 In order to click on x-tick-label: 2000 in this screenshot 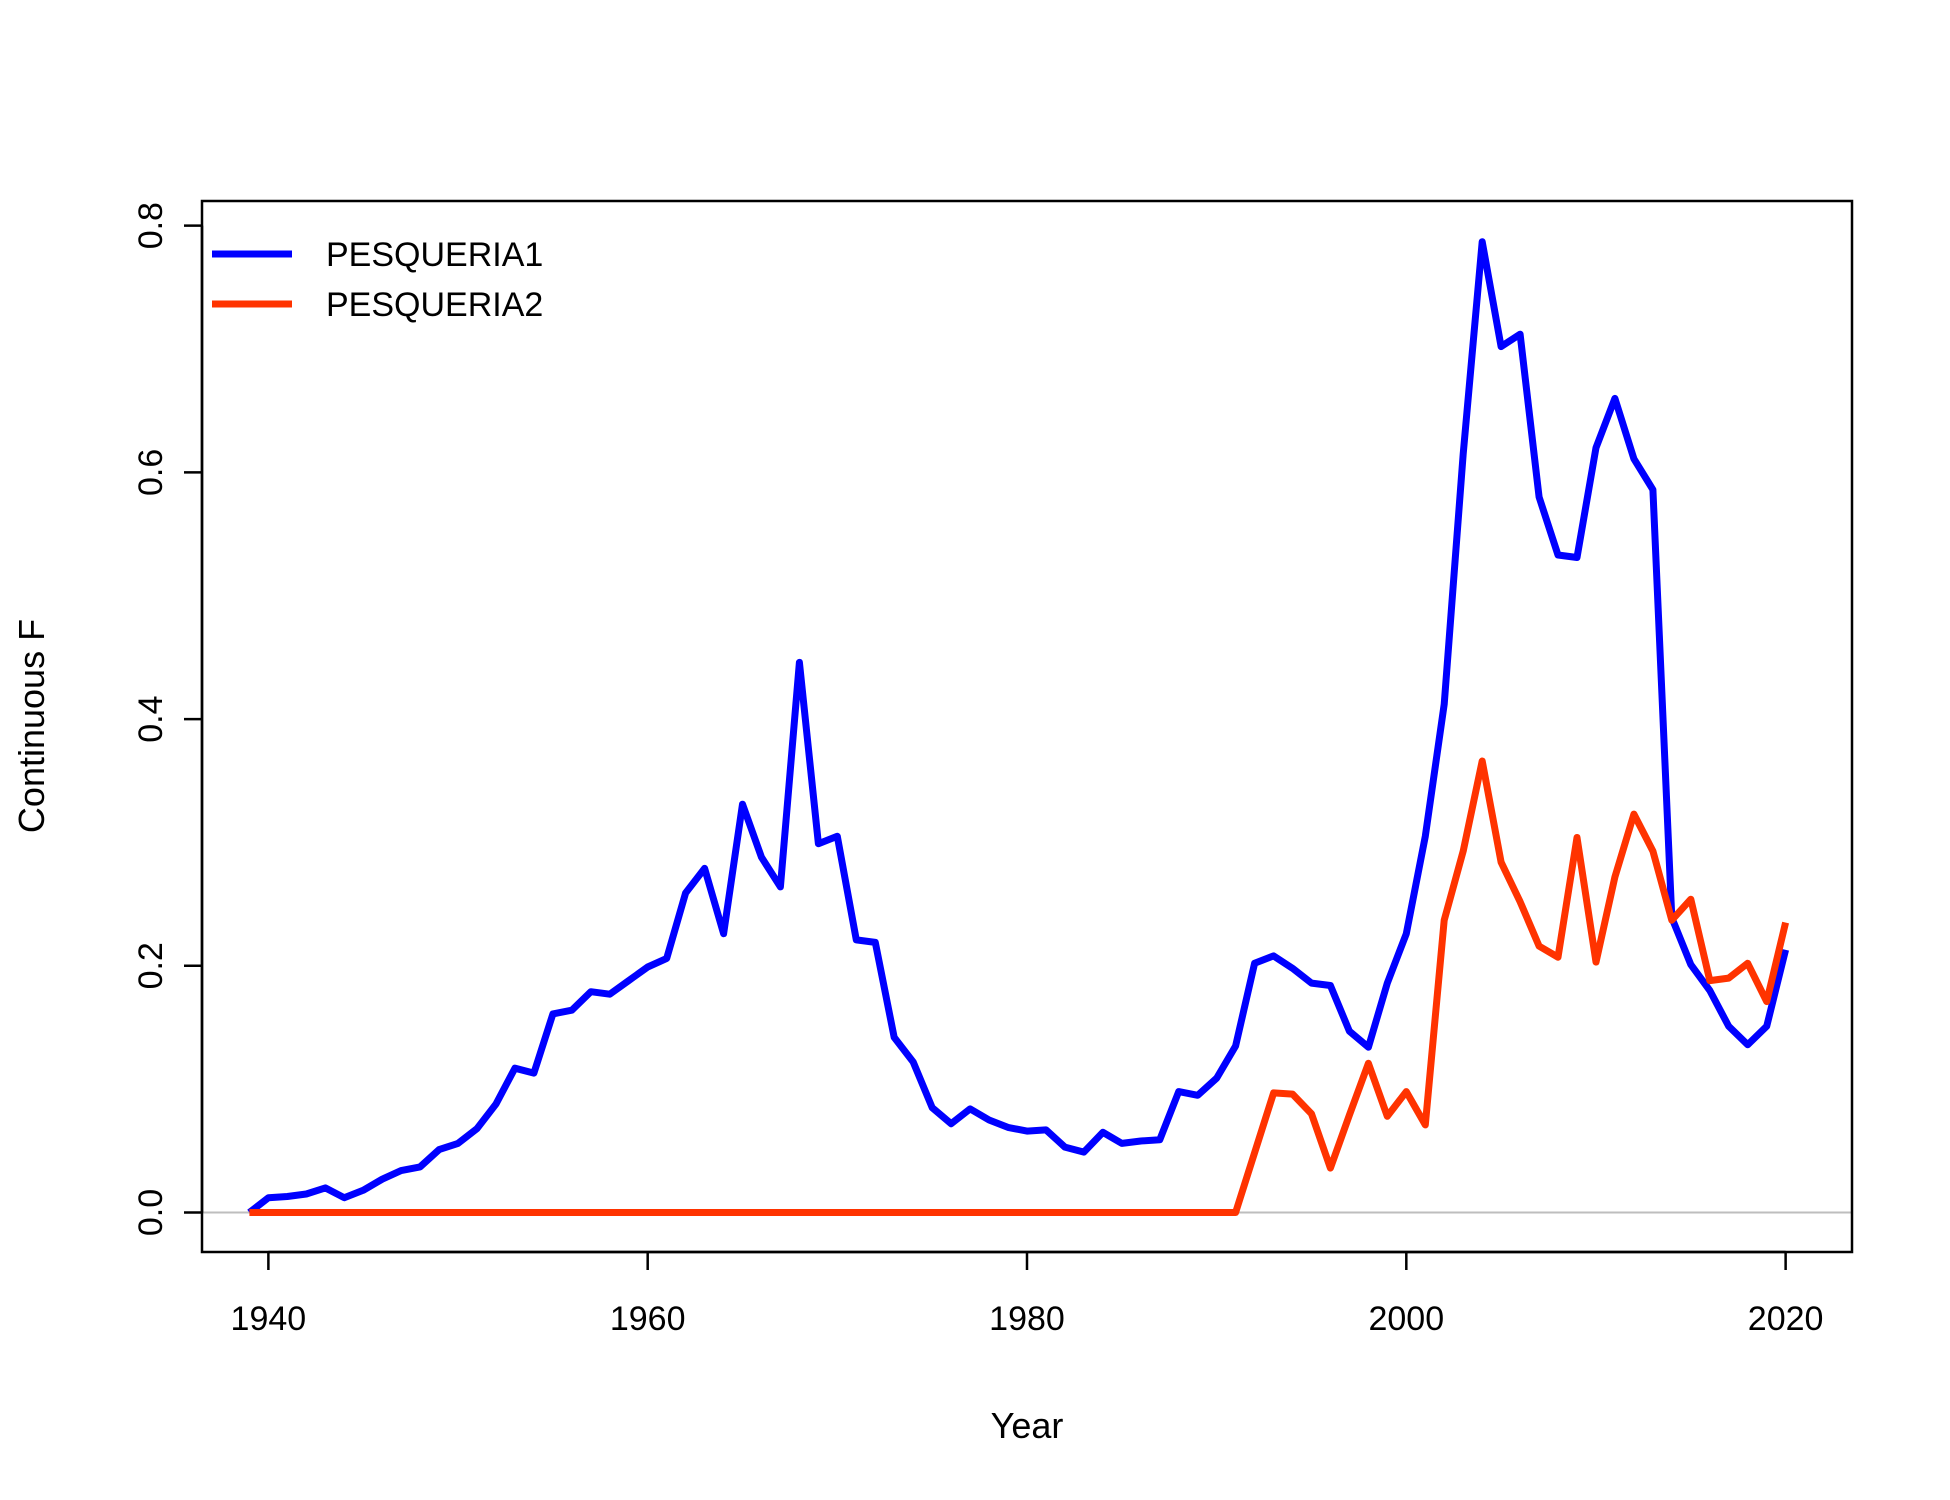, I will do `click(1406, 1319)`.